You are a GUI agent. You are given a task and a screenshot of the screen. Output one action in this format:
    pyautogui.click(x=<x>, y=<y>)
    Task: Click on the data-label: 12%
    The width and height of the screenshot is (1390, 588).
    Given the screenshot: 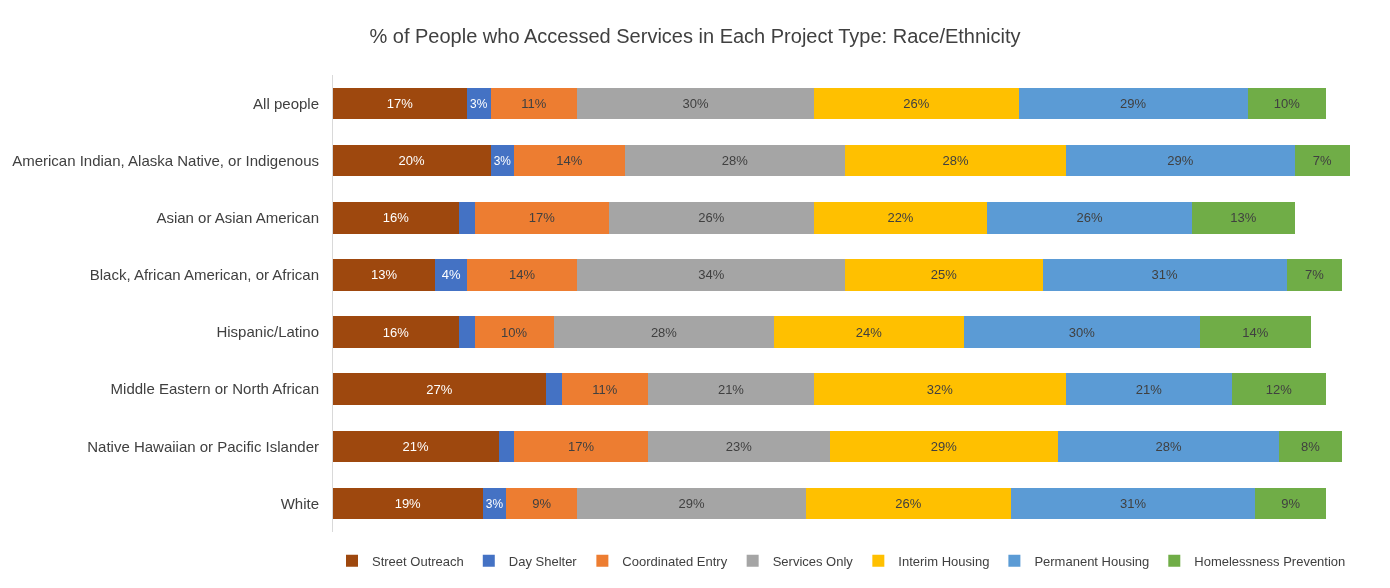 What is the action you would take?
    pyautogui.click(x=1279, y=389)
    